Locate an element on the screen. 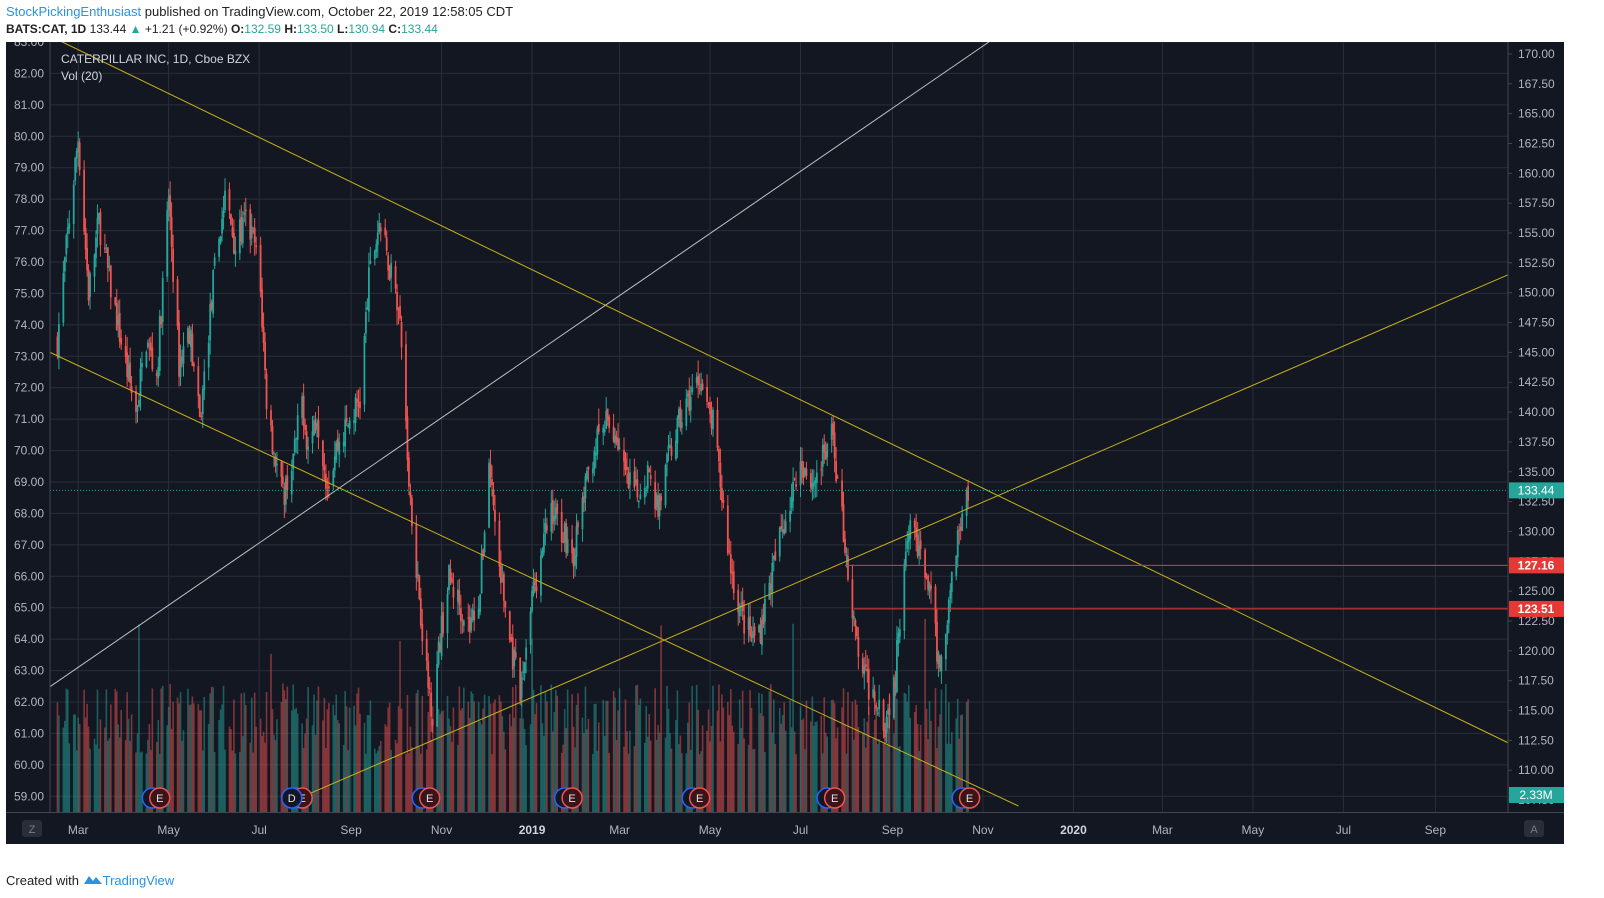 The width and height of the screenshot is (1604, 898). right-tick-label: 165.00 is located at coordinates (1536, 114).